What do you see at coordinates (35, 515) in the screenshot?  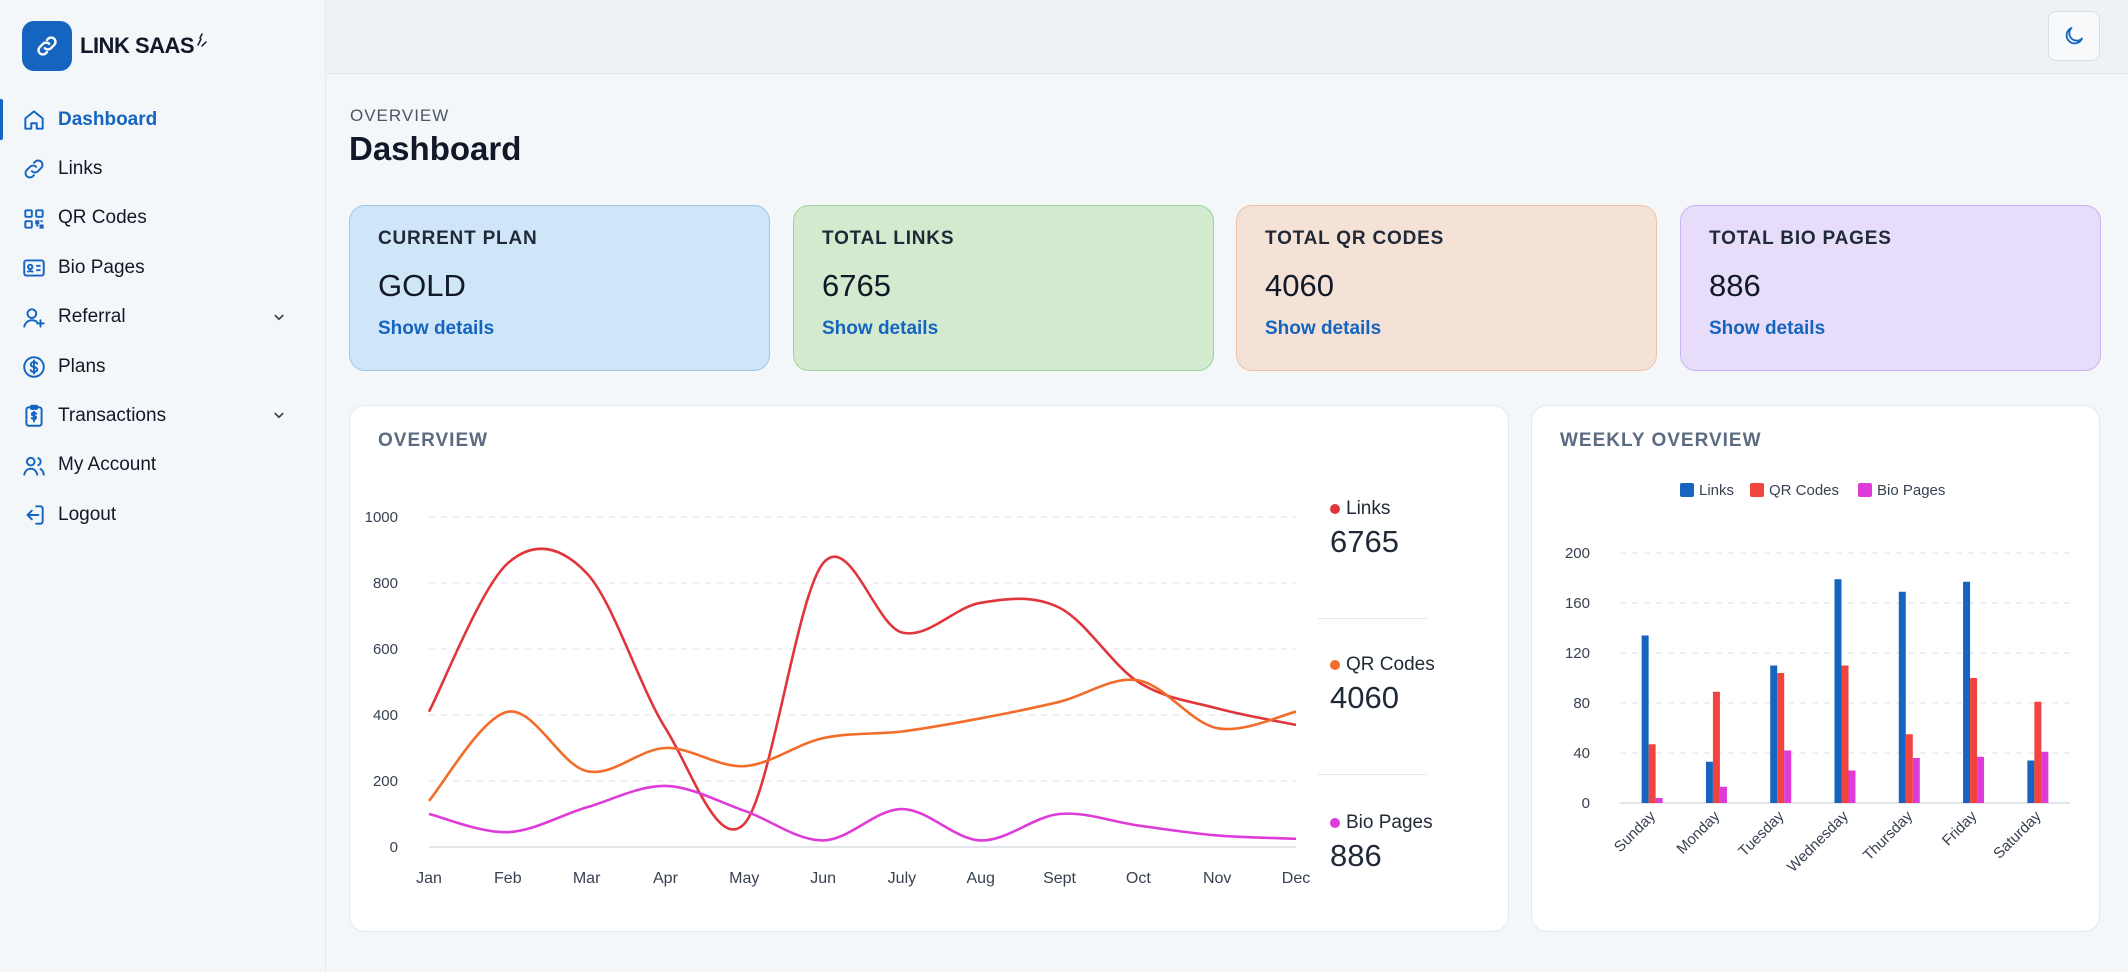 I see `logout-icon` at bounding box center [35, 515].